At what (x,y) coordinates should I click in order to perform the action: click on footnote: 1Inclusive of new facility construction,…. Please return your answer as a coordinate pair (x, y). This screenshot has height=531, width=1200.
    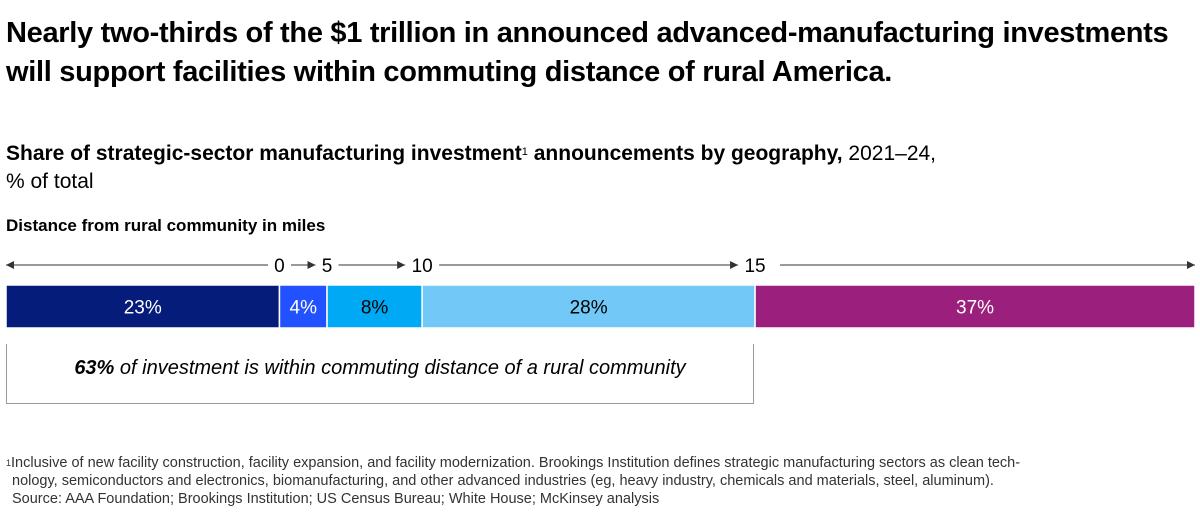
    Looking at the image, I should click on (598, 481).